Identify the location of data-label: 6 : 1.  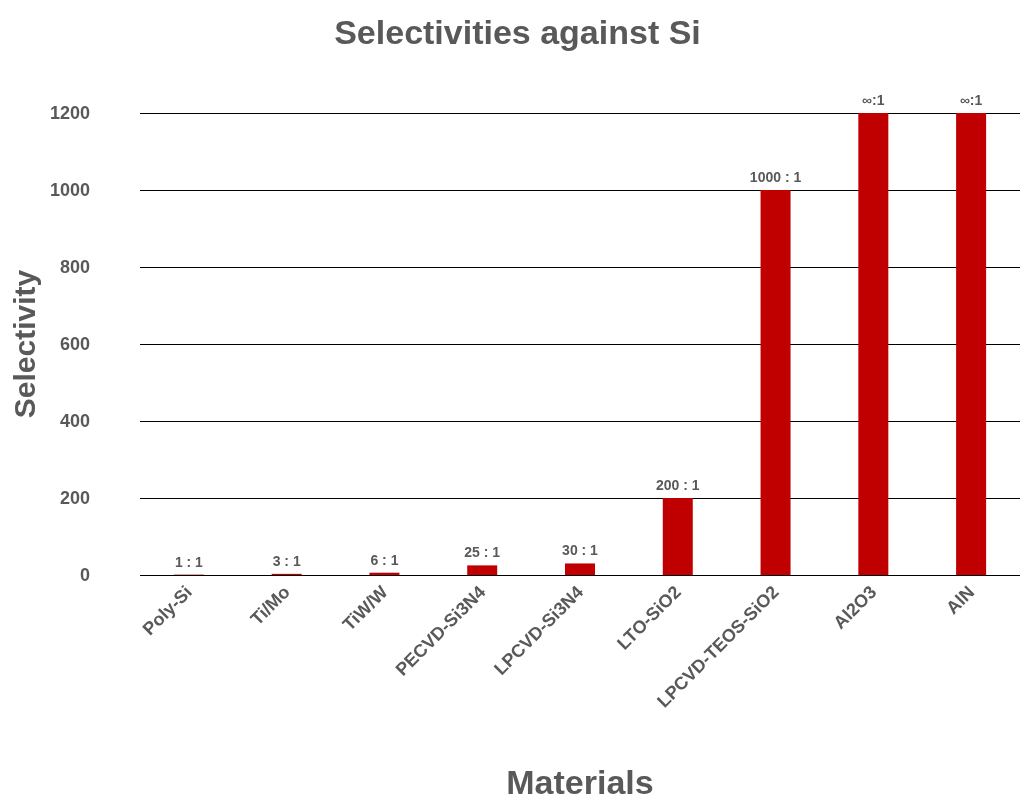
(384, 559).